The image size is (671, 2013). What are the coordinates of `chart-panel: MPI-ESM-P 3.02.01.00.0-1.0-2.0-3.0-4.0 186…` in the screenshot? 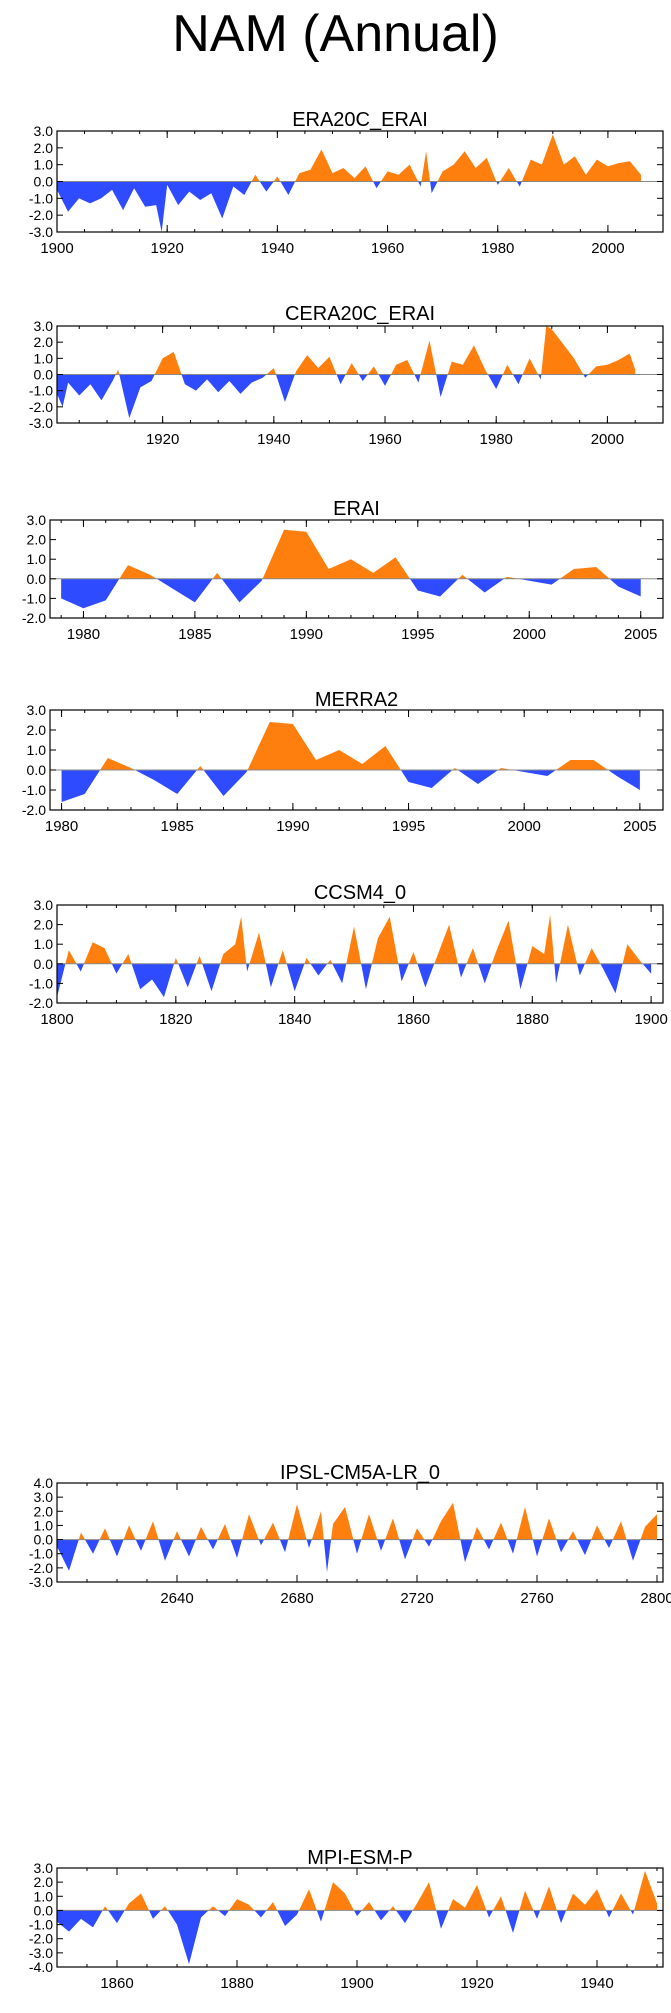 It's located at (346, 1919).